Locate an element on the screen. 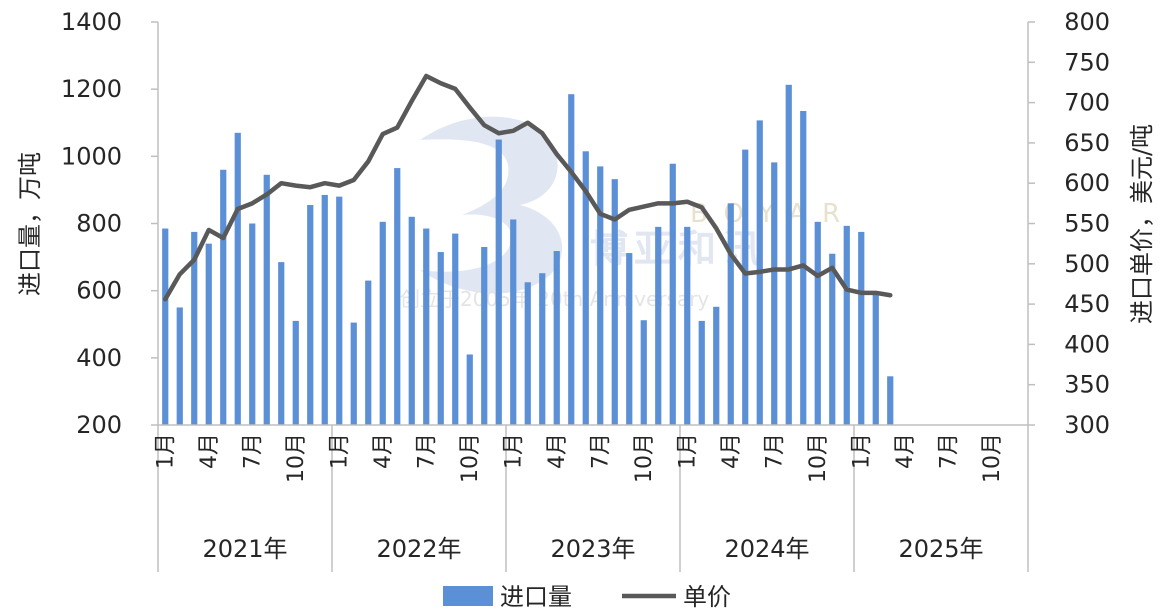 This screenshot has width=1166, height=616. left-tick-label: 600 is located at coordinates (99, 291).